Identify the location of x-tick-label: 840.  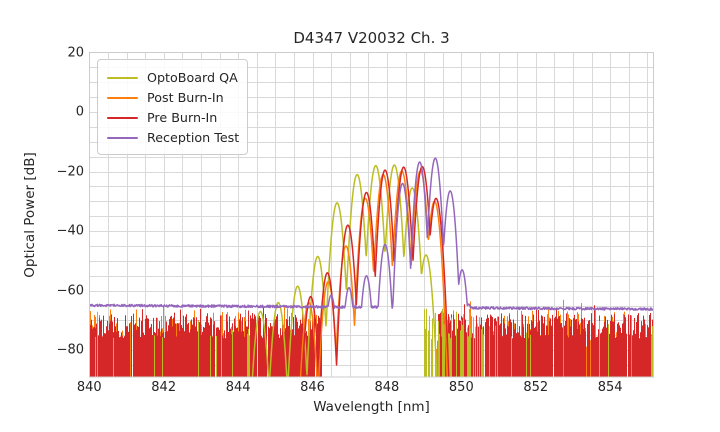
(89, 387).